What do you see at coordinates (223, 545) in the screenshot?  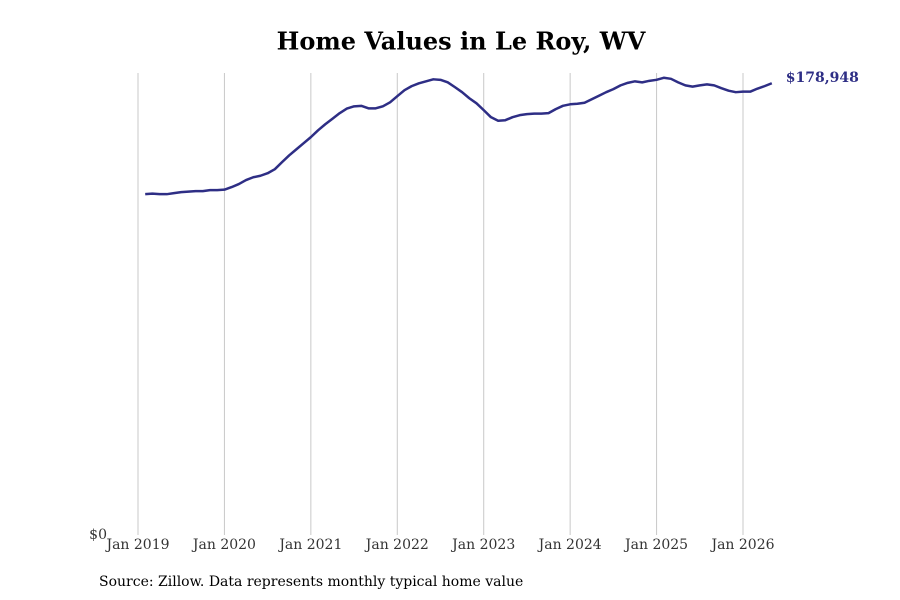 I see `x-tick-label: Jan 2020` at bounding box center [223, 545].